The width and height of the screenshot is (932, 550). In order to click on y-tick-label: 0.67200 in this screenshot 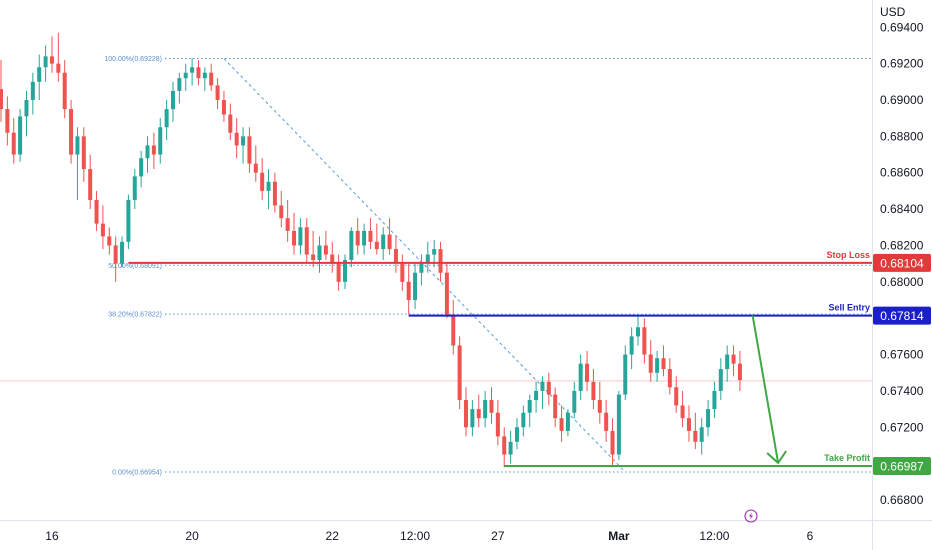, I will do `click(902, 427)`.